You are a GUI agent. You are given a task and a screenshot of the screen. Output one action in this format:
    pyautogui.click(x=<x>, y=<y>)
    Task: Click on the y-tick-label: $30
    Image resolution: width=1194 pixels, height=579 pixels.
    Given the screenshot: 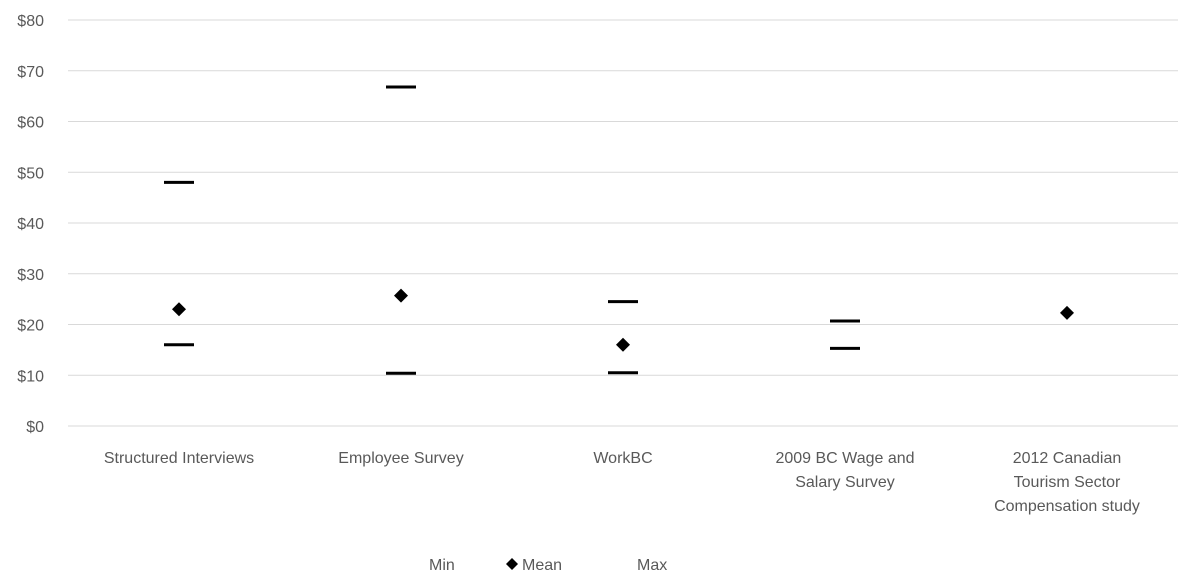 What is the action you would take?
    pyautogui.click(x=30, y=275)
    